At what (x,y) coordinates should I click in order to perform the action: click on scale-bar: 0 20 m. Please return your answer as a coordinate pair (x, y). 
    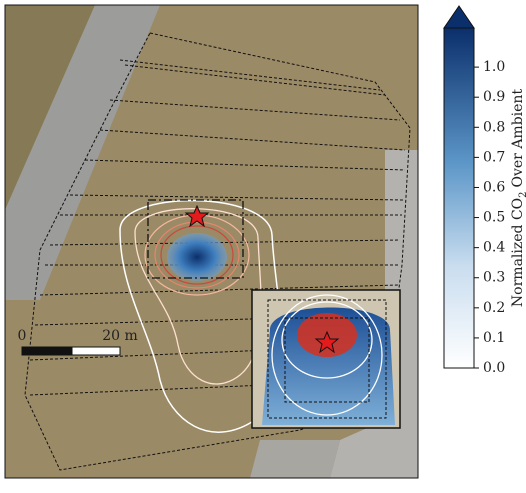
    Looking at the image, I should click on (78, 342).